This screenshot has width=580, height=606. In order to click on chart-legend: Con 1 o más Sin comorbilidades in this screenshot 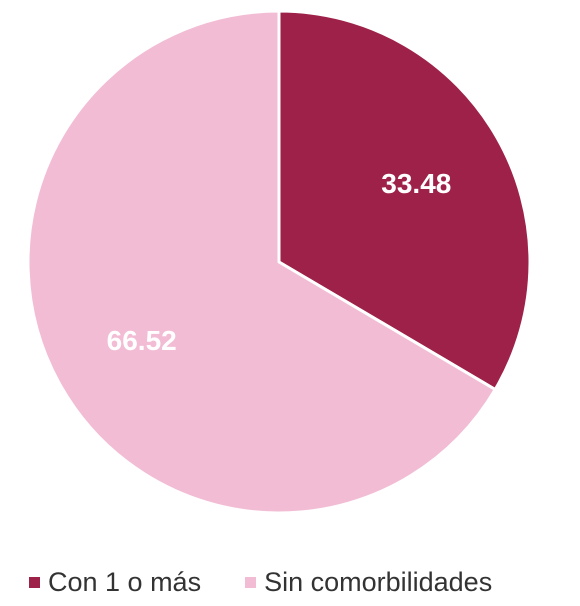, I will do `click(290, 582)`.